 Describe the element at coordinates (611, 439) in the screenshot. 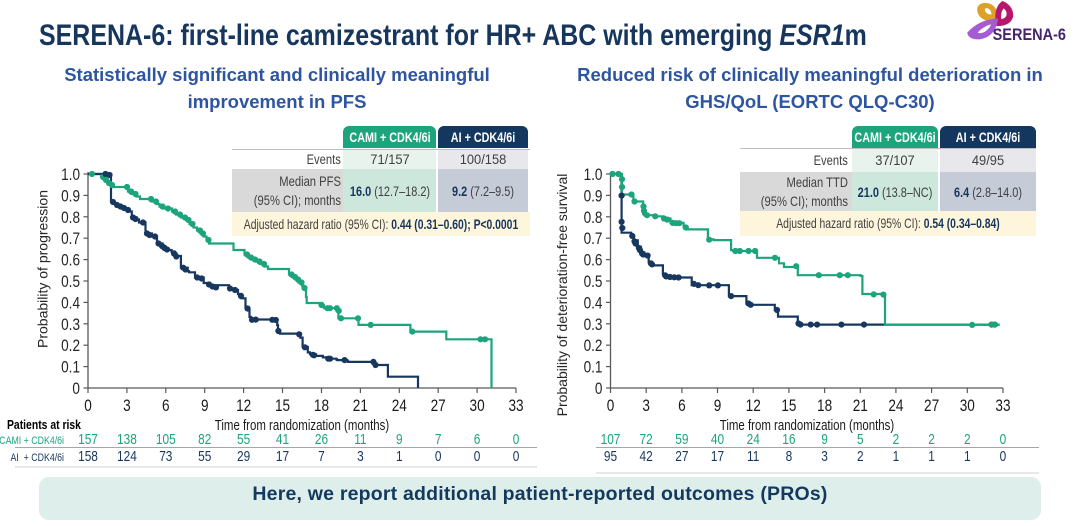

I see `svg-text: 107` at that location.